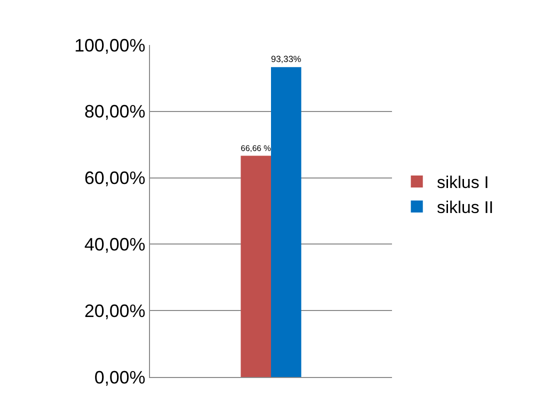  What do you see at coordinates (256, 148) in the screenshot?
I see `data-label: 66,66 %` at bounding box center [256, 148].